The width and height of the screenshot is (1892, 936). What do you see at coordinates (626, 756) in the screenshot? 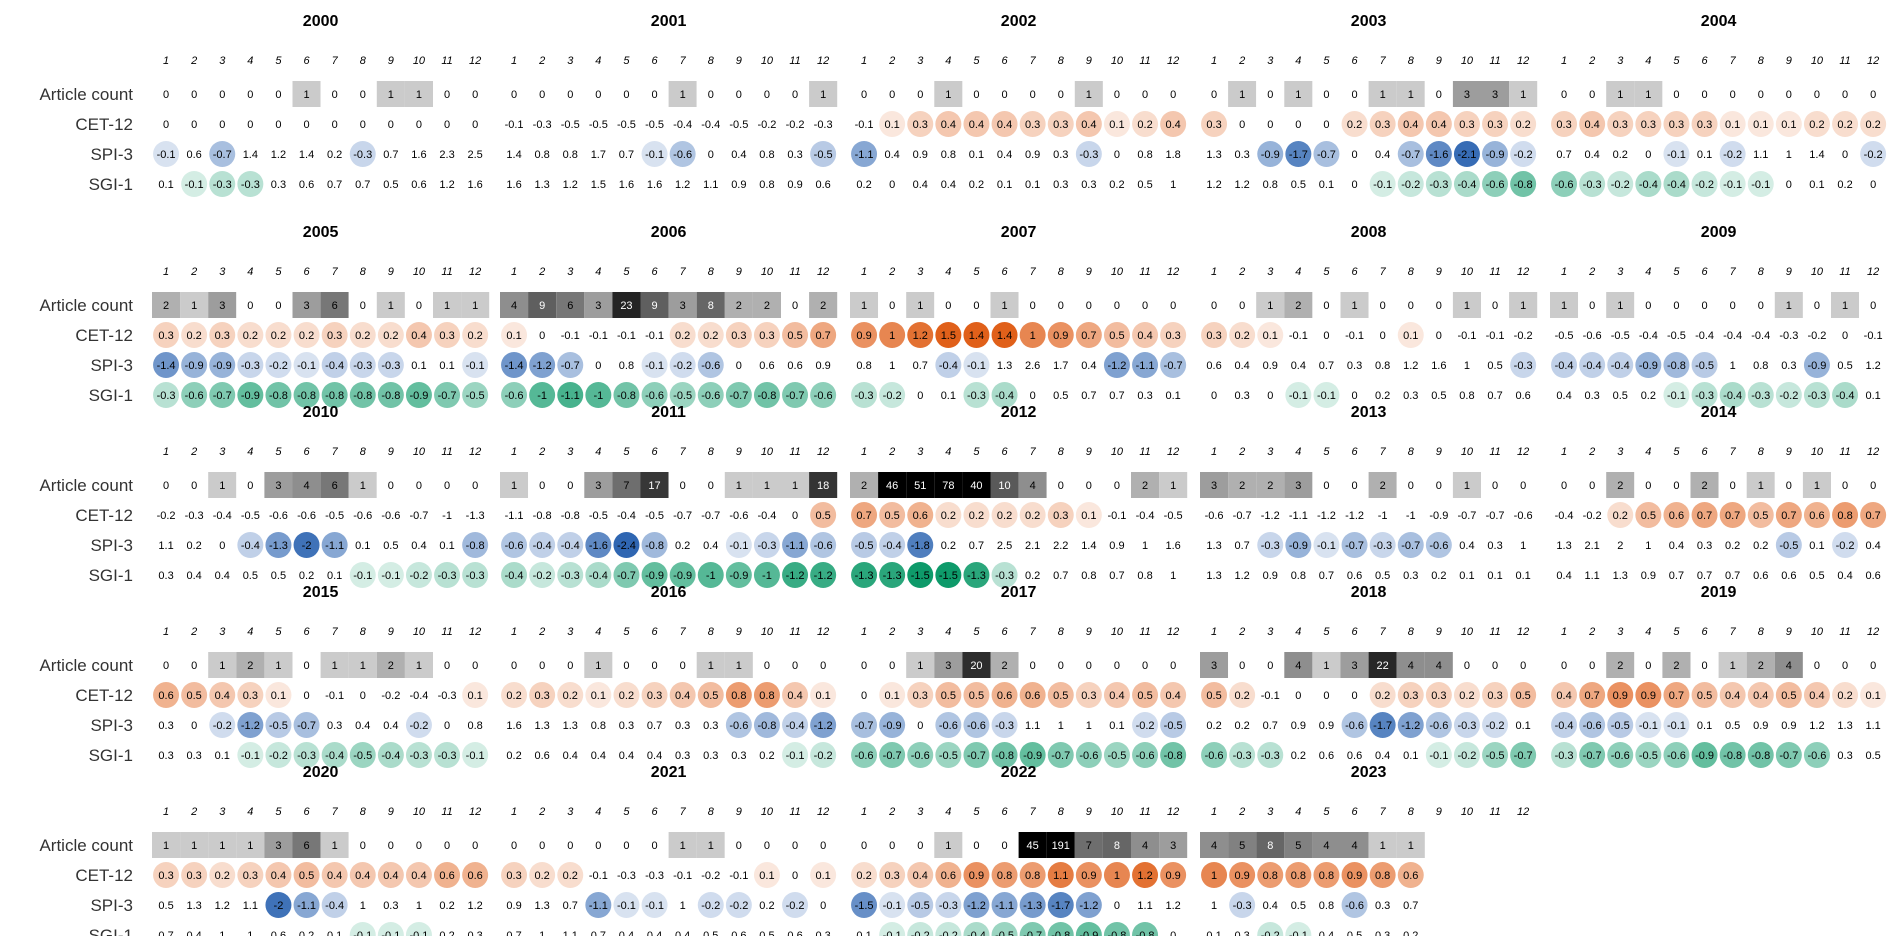
I see `sgi1-value: 0.4` at bounding box center [626, 756].